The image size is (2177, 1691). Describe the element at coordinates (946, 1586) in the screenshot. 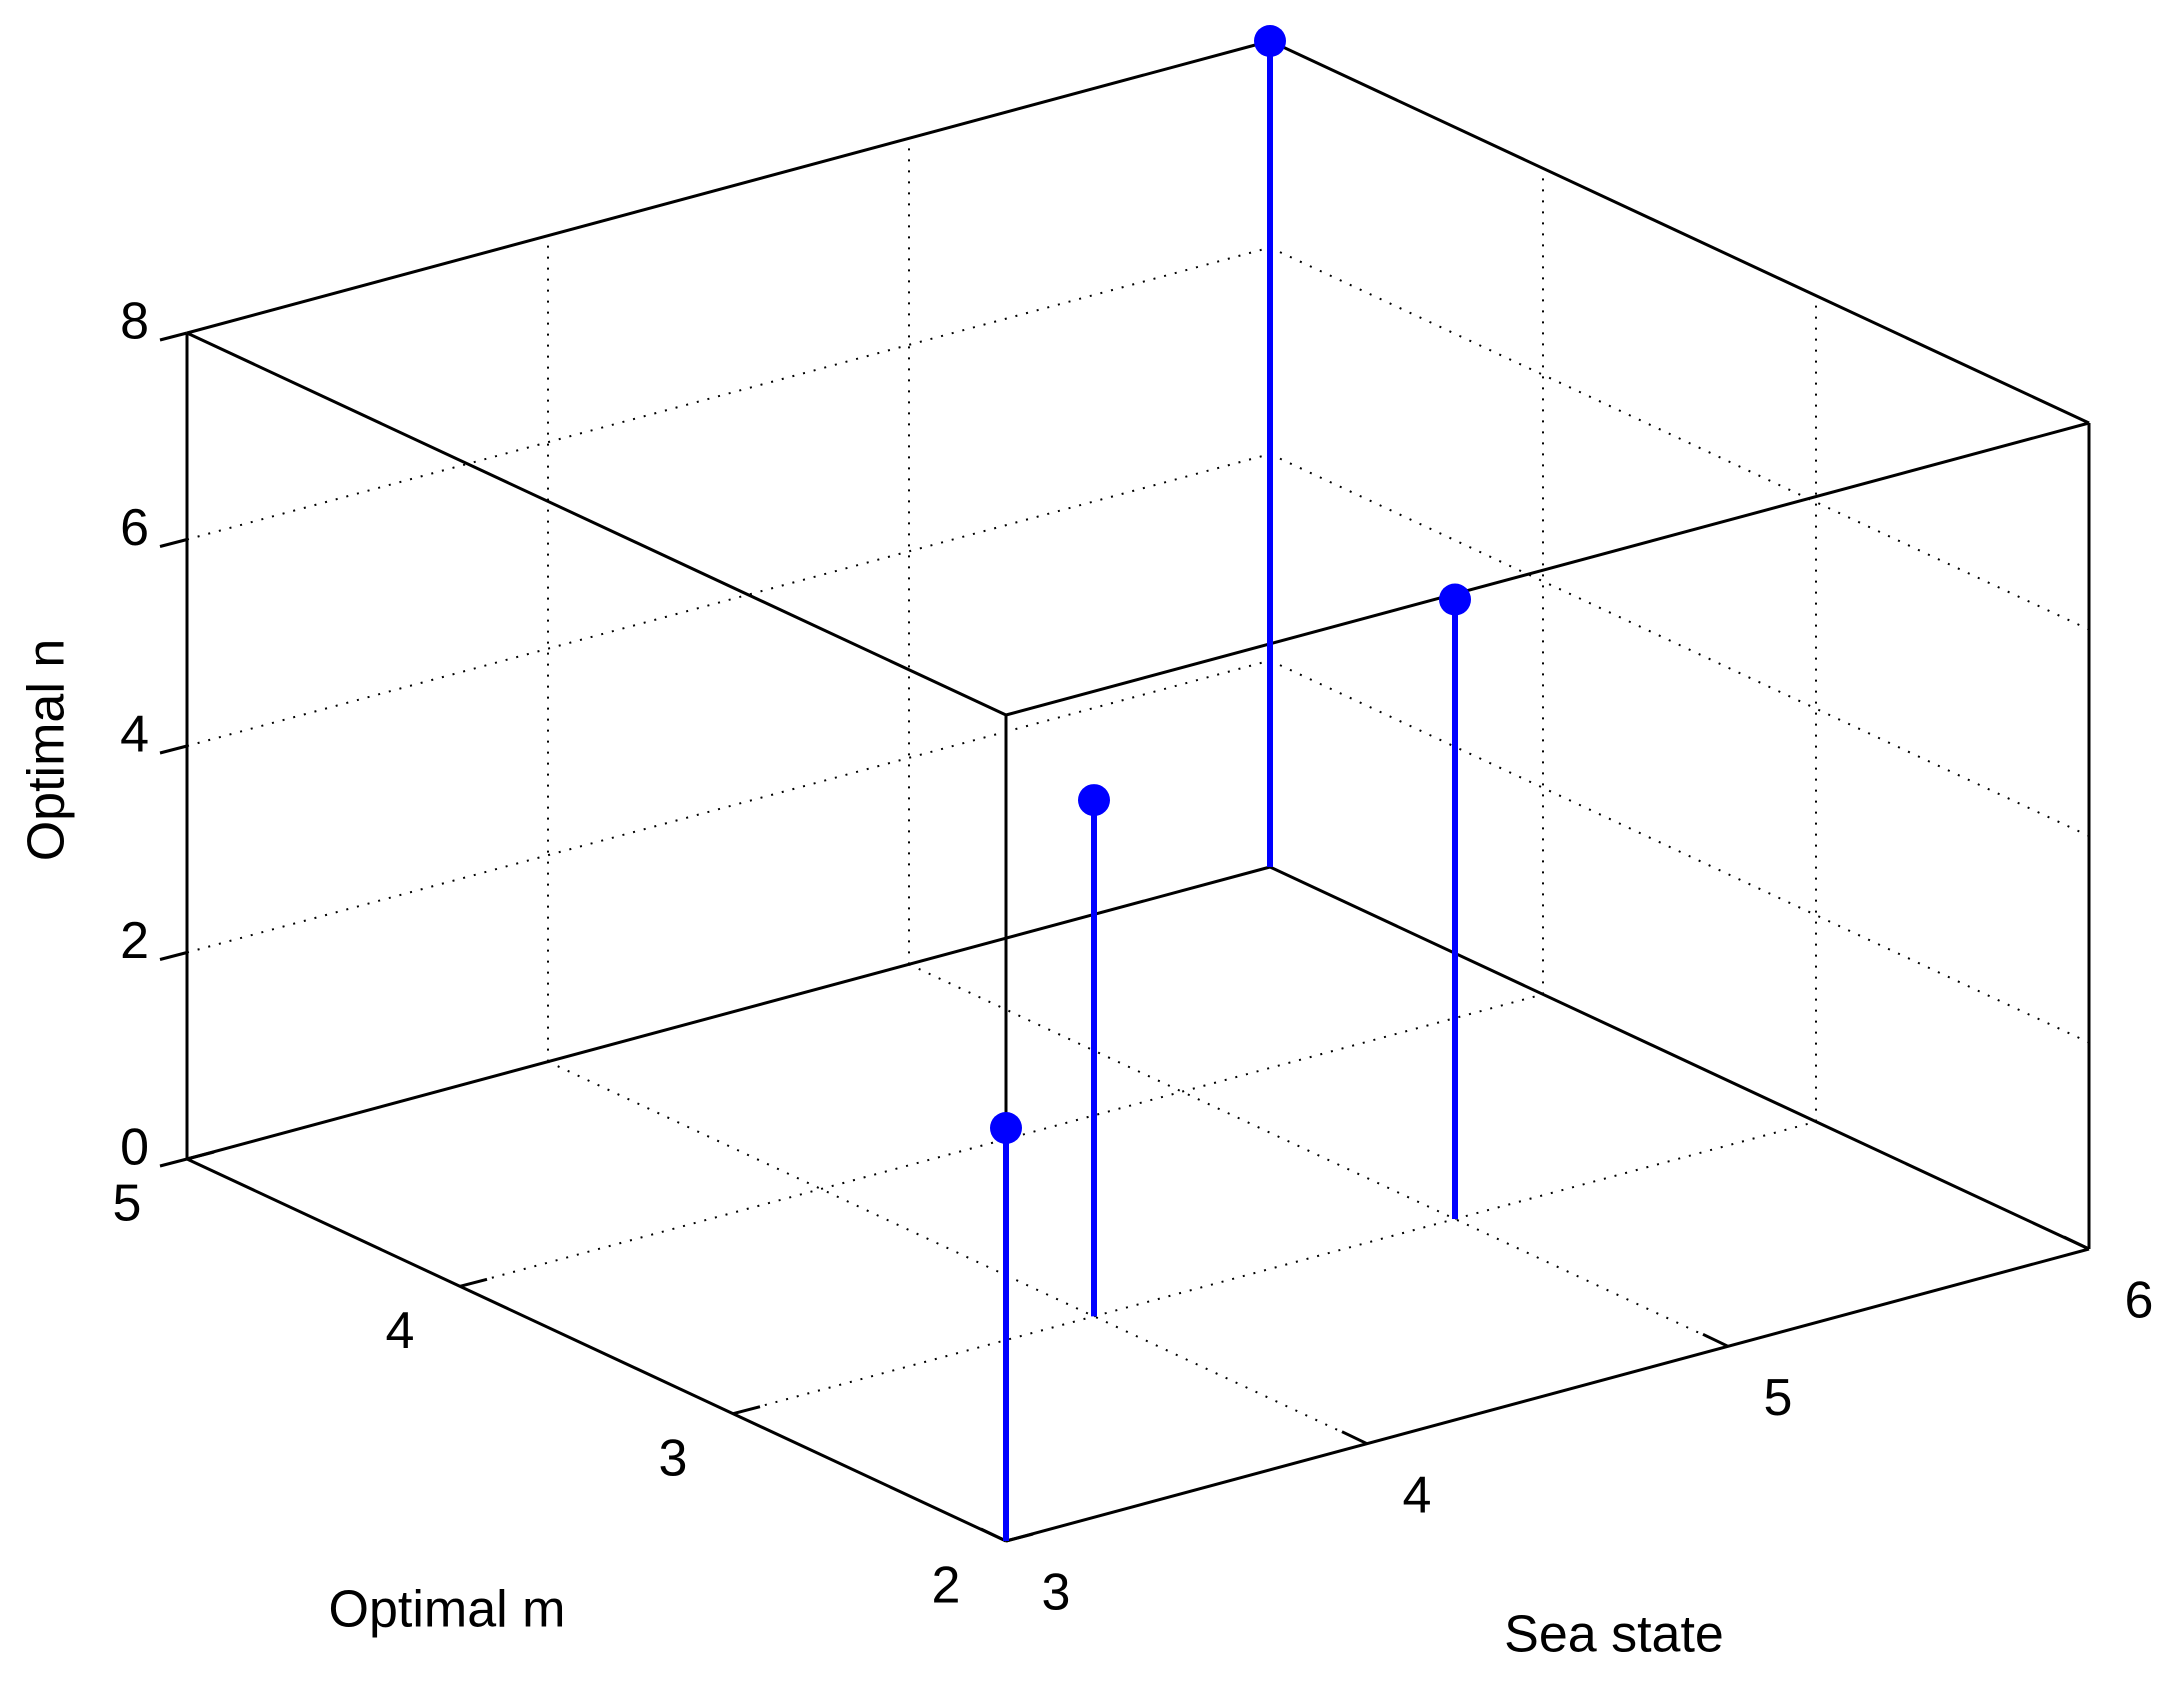

I see `y-tick-label: 2` at that location.